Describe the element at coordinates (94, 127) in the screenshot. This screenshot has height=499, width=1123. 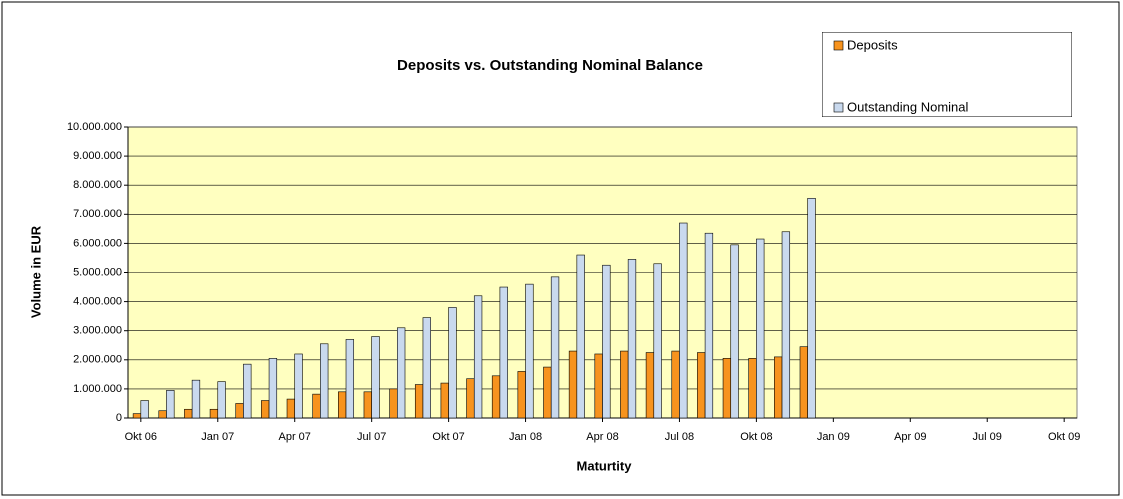
I see `y-tick-label: 10.000.000` at that location.